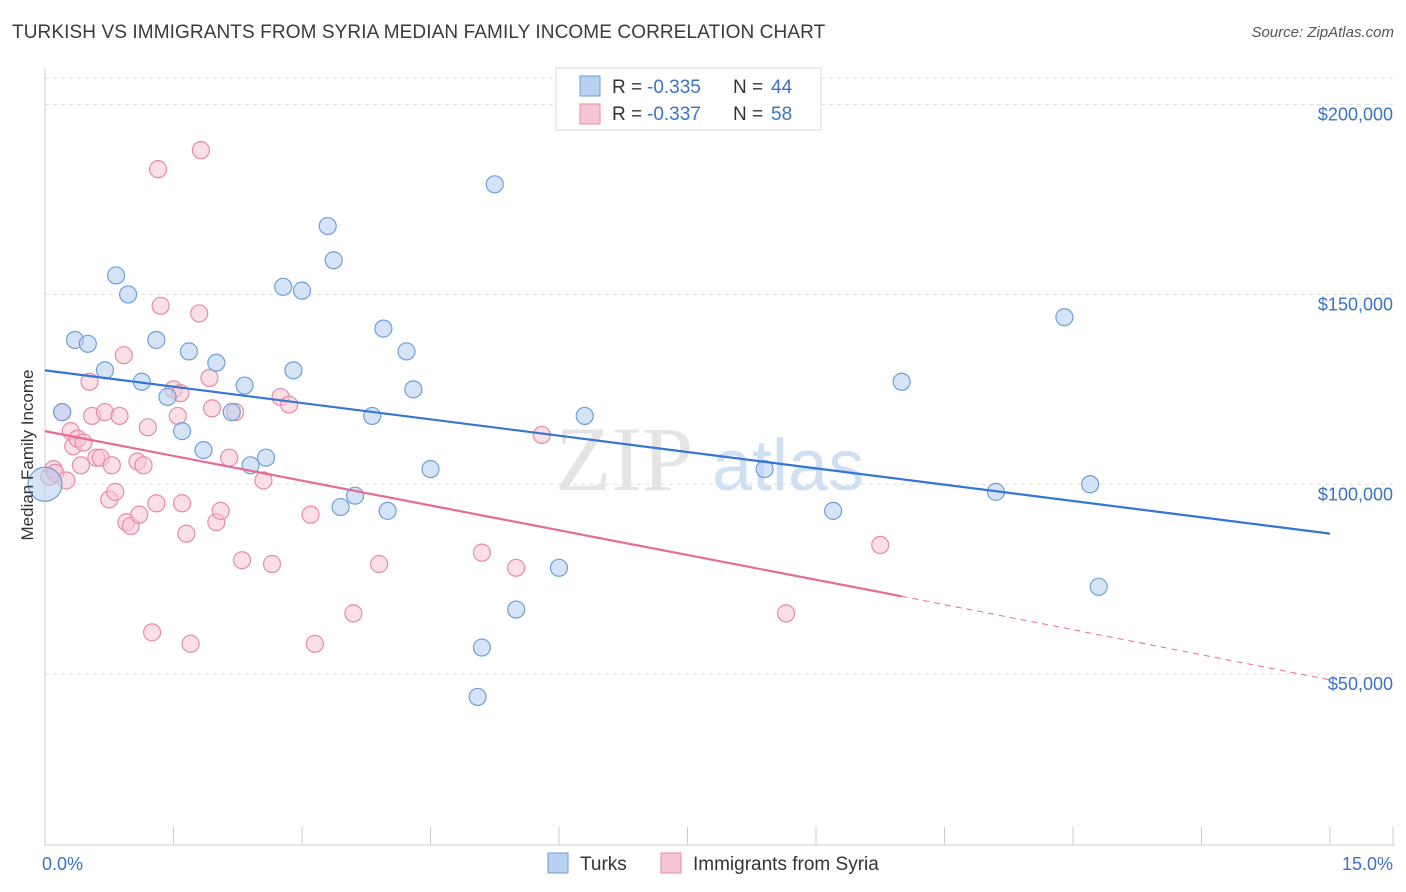 The image size is (1406, 892). Describe the element at coordinates (590, 86) in the screenshot. I see `legend-swatch-turks` at that location.